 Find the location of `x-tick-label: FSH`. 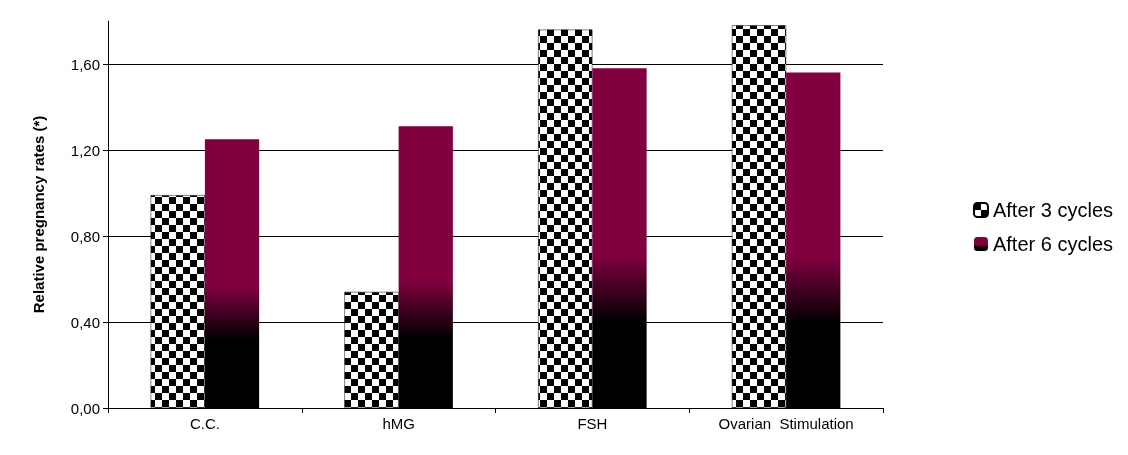

x-tick-label: FSH is located at coordinates (592, 423).